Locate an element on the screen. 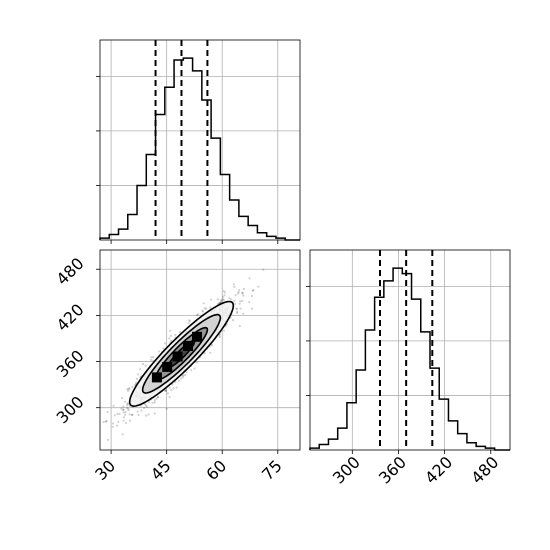 The width and height of the screenshot is (550, 550). right-hist-frame is located at coordinates (410, 350).